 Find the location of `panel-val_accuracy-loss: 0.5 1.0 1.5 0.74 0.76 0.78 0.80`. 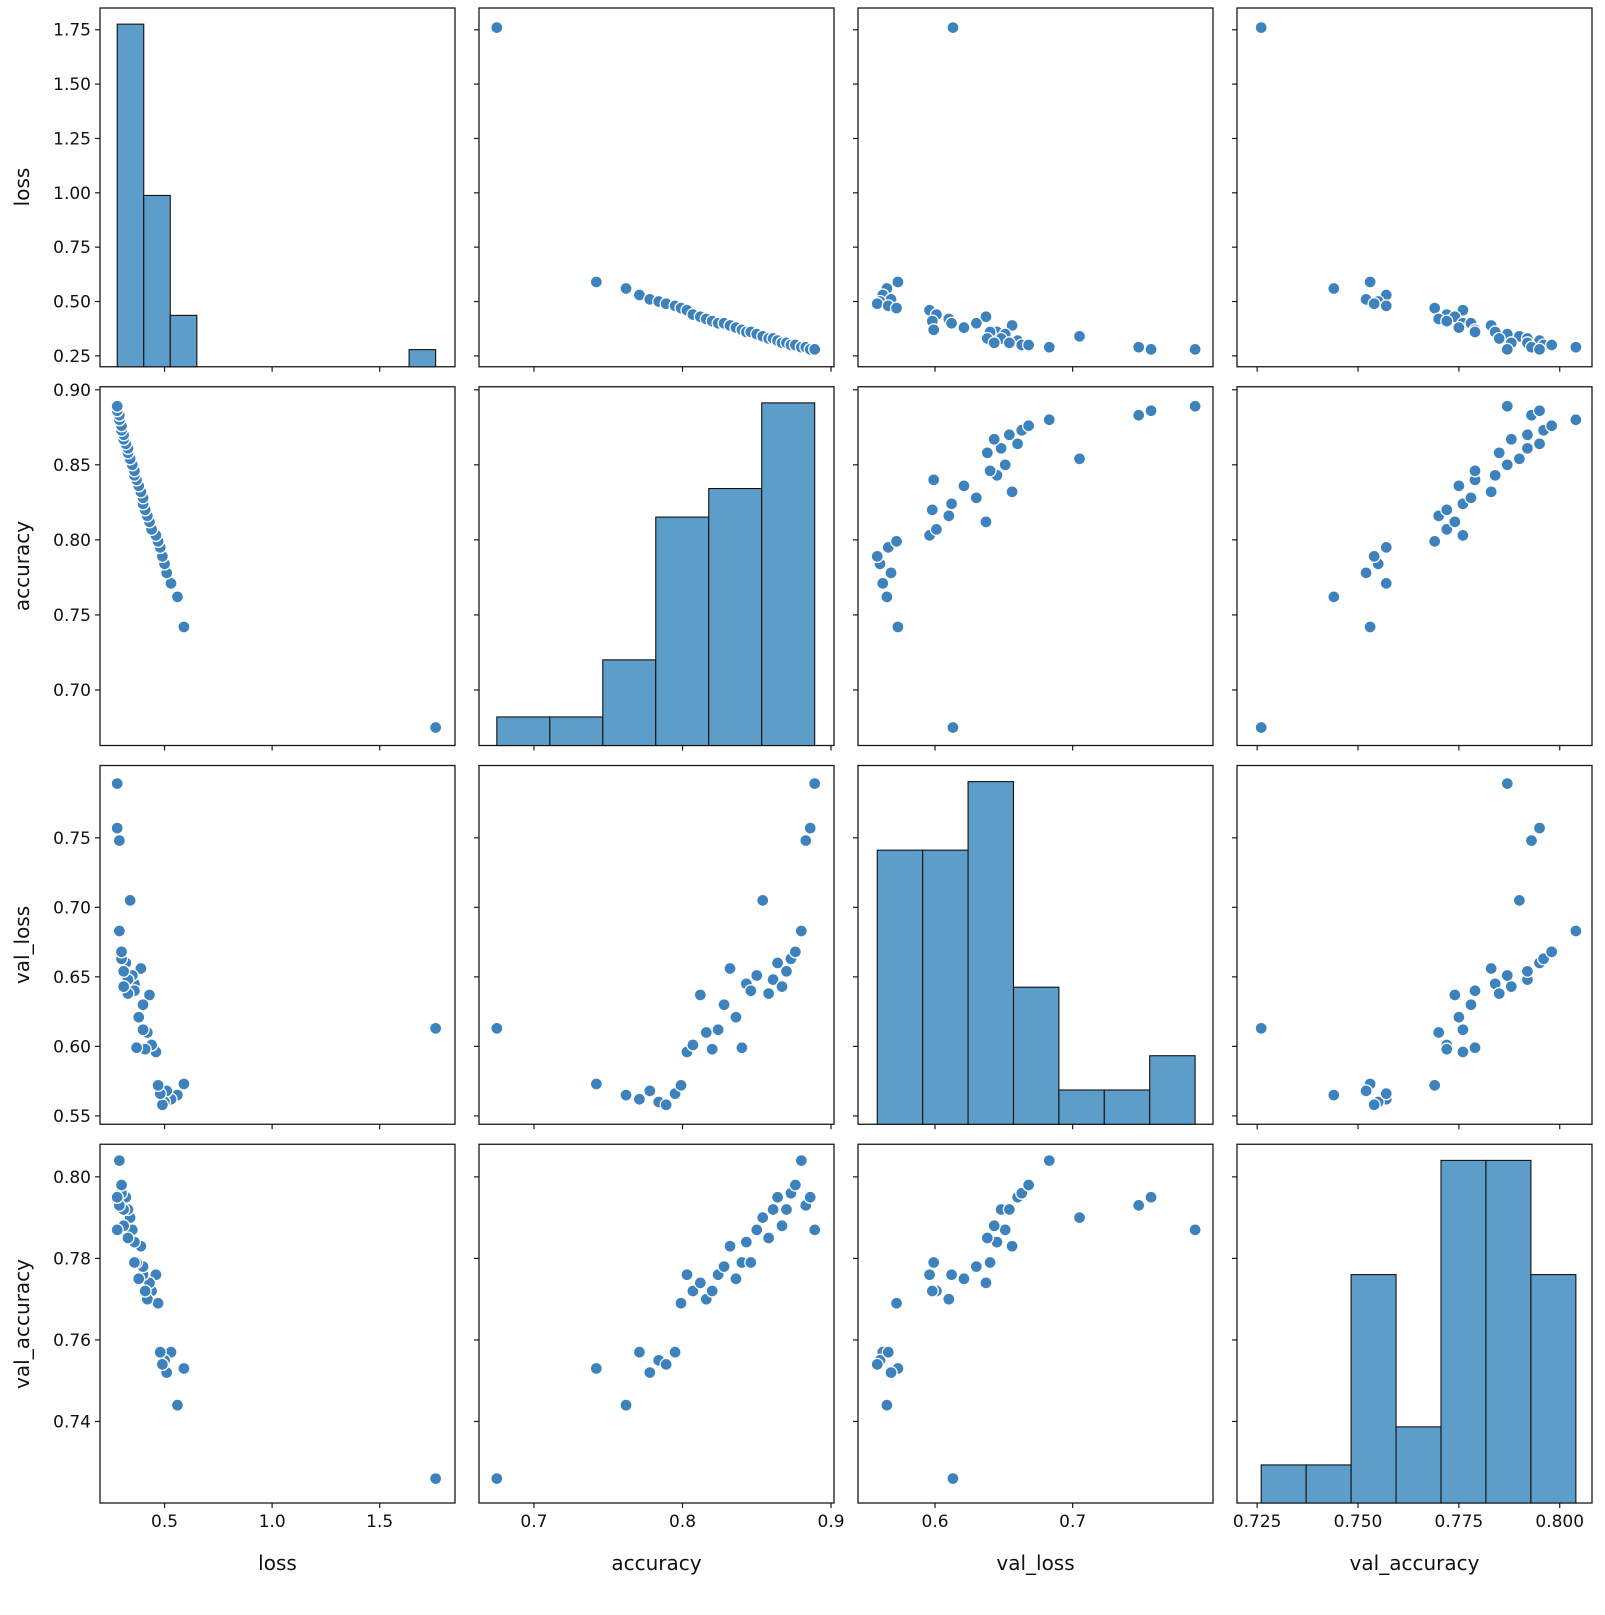

panel-val_accuracy-loss: 0.5 1.0 1.5 0.74 0.76 0.78 0.80 is located at coordinates (254, 1337).